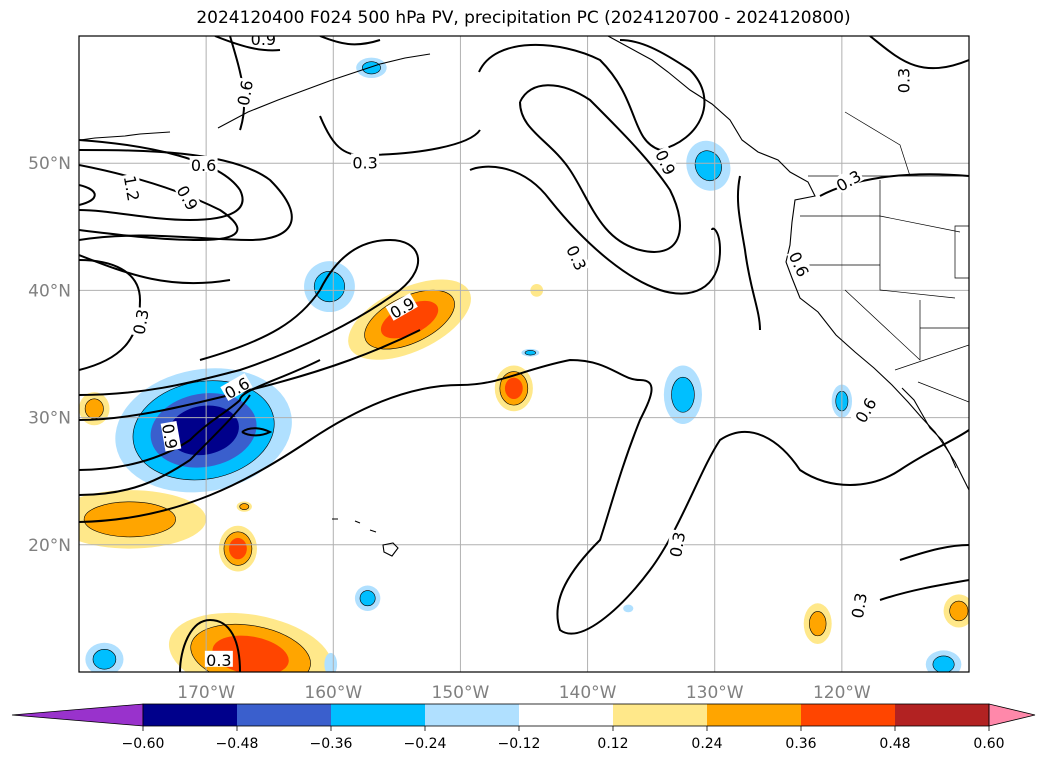 Image resolution: width=1047 pixels, height=765 pixels. What do you see at coordinates (842, 693) in the screenshot?
I see `longitude-label: 120°W` at bounding box center [842, 693].